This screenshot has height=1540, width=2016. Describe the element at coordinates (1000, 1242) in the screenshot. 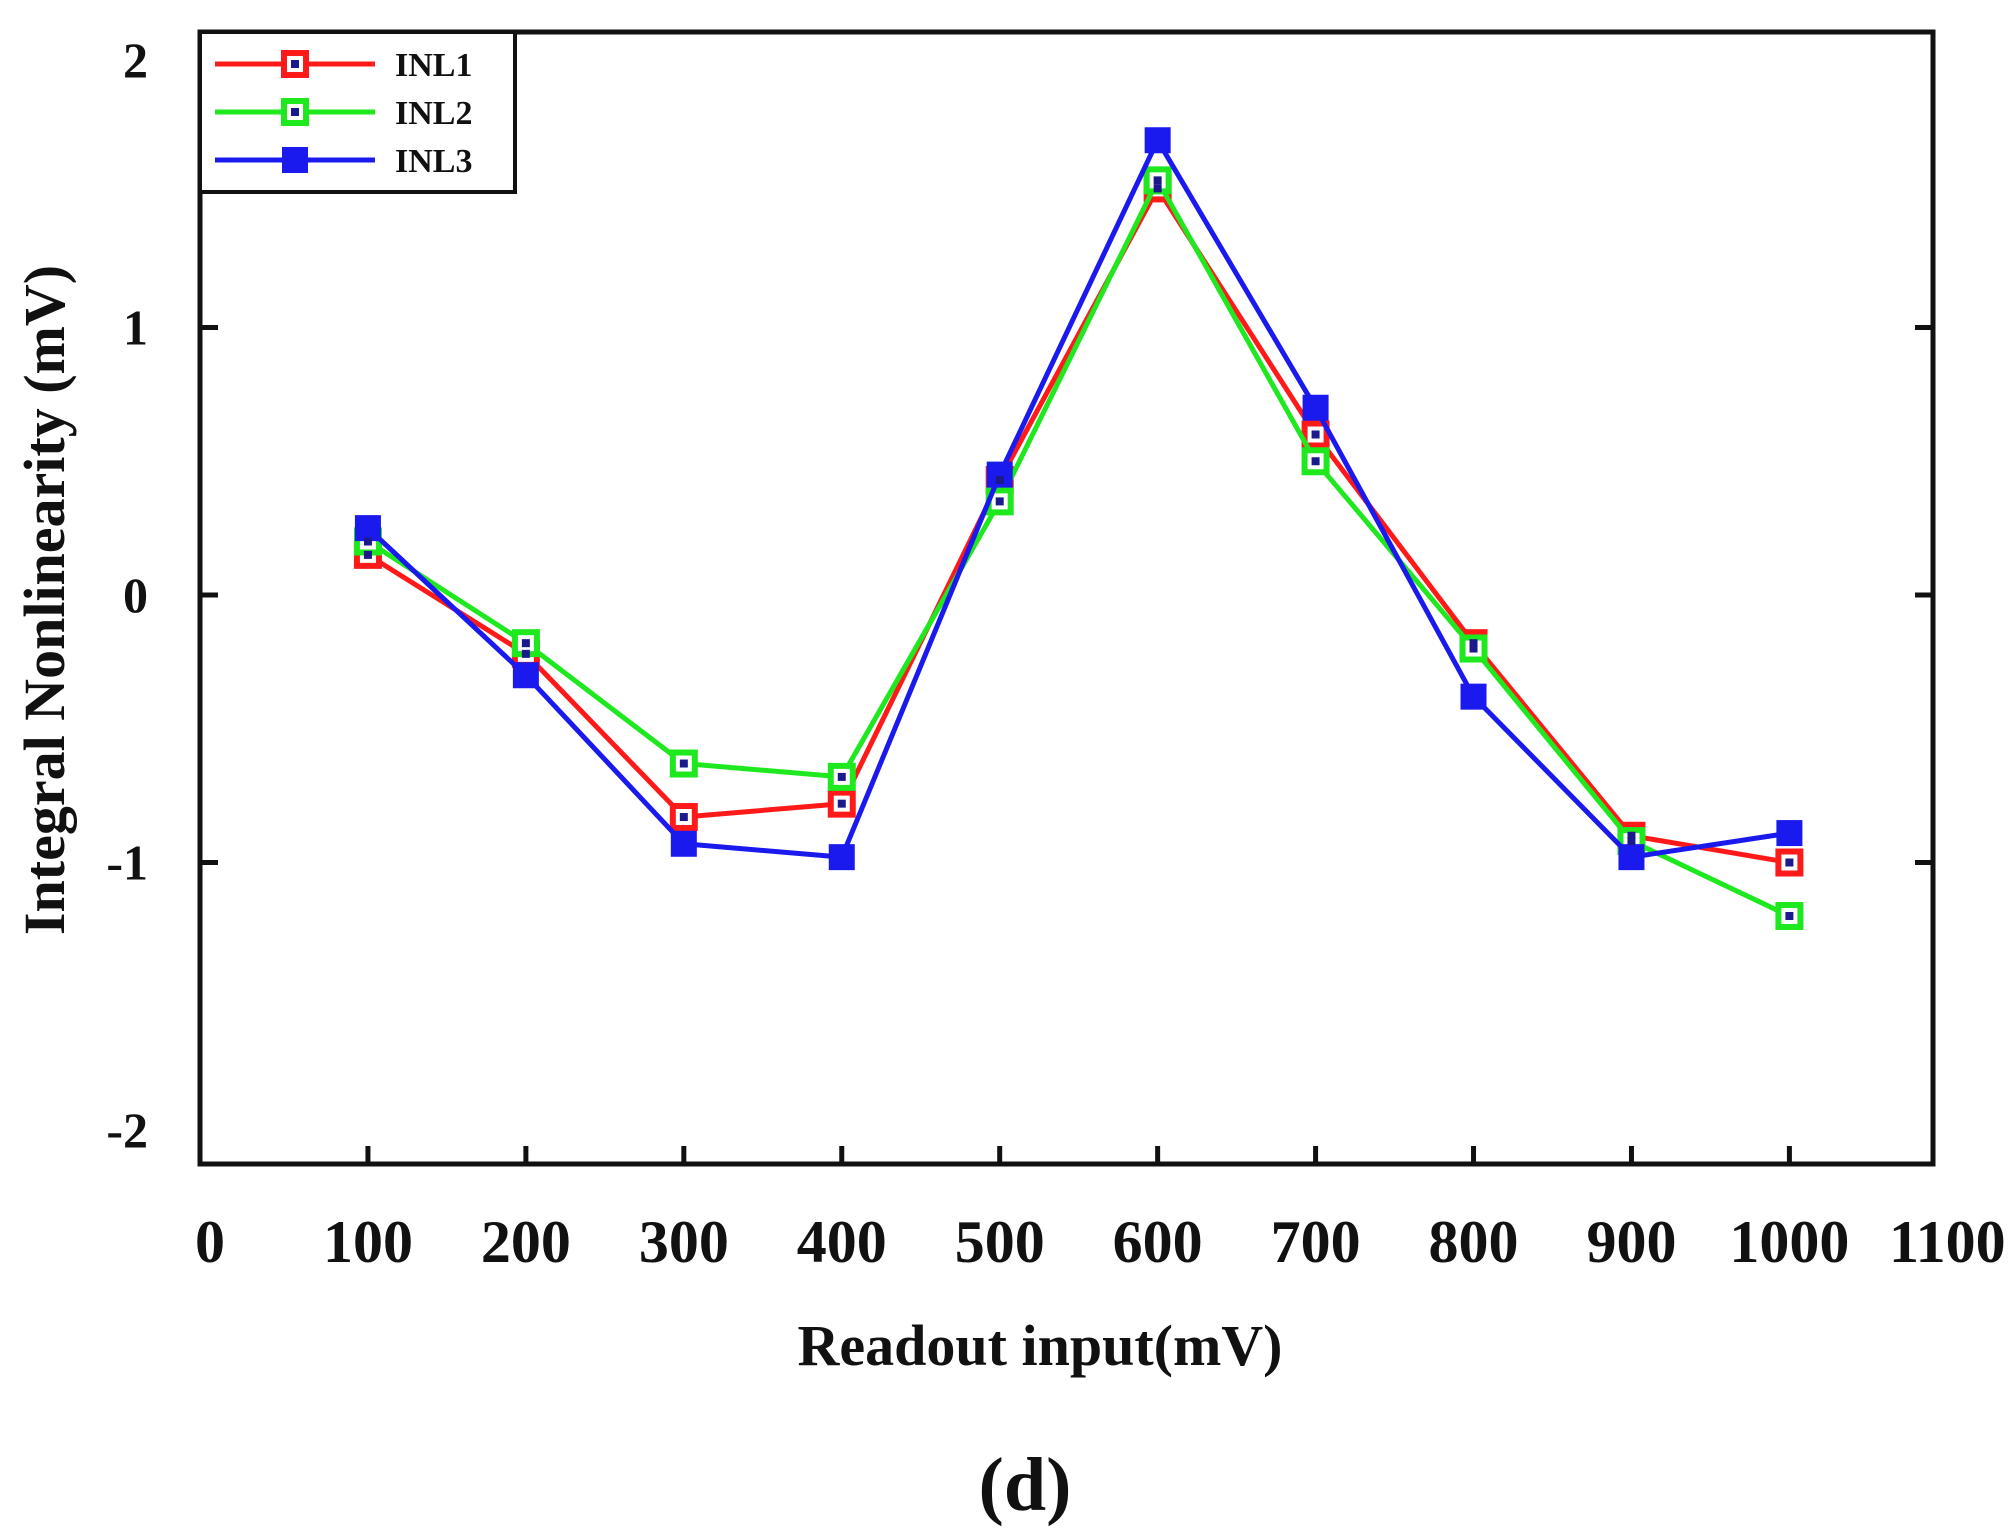

I see `x-tick-label: 500` at that location.